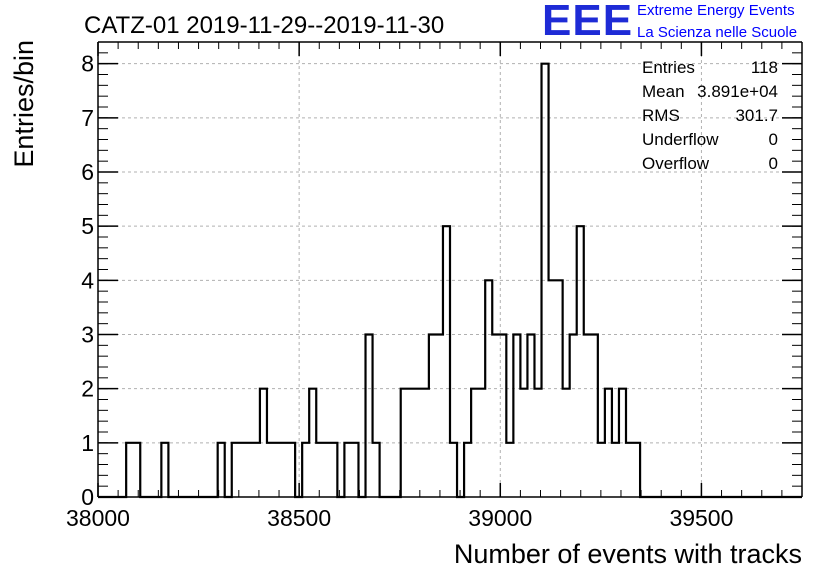 Image resolution: width=836 pixels, height=572 pixels. Describe the element at coordinates (87, 335) in the screenshot. I see `y-tick-label: 3` at that location.